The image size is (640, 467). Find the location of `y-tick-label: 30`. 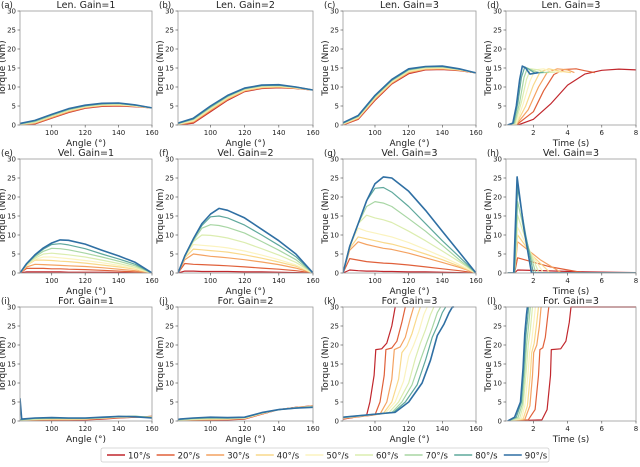

y-tick-label: 30 is located at coordinates (497, 160).